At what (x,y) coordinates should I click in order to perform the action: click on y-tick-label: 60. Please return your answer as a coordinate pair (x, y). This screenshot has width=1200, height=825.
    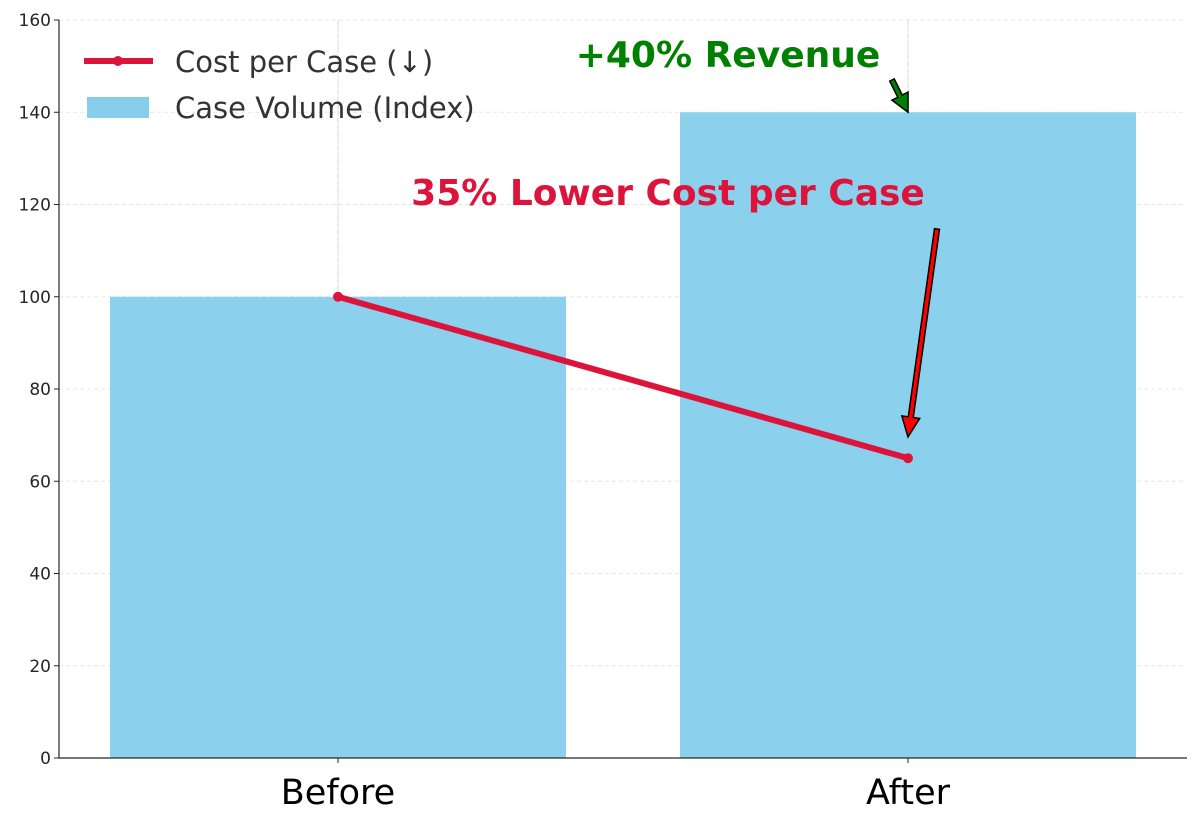
    Looking at the image, I should click on (40, 482).